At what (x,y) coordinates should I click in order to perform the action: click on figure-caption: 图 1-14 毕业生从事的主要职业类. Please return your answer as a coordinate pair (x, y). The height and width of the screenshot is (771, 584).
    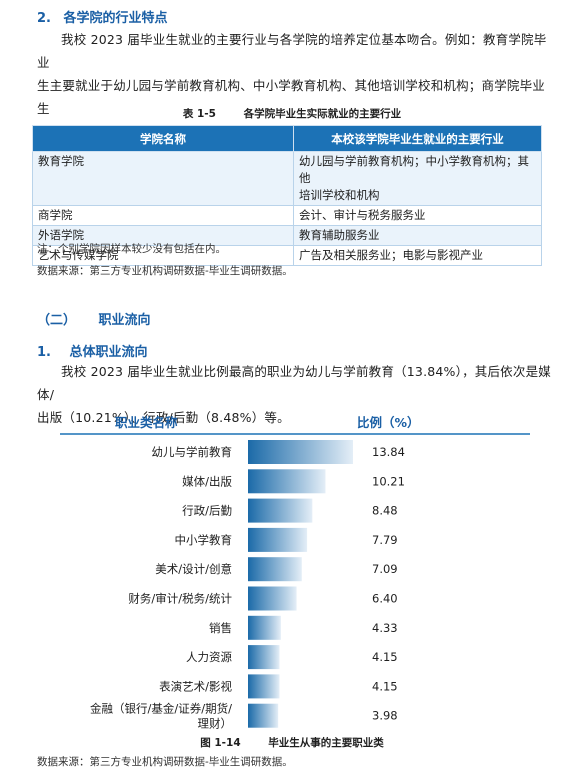
    Looking at the image, I should click on (292, 742).